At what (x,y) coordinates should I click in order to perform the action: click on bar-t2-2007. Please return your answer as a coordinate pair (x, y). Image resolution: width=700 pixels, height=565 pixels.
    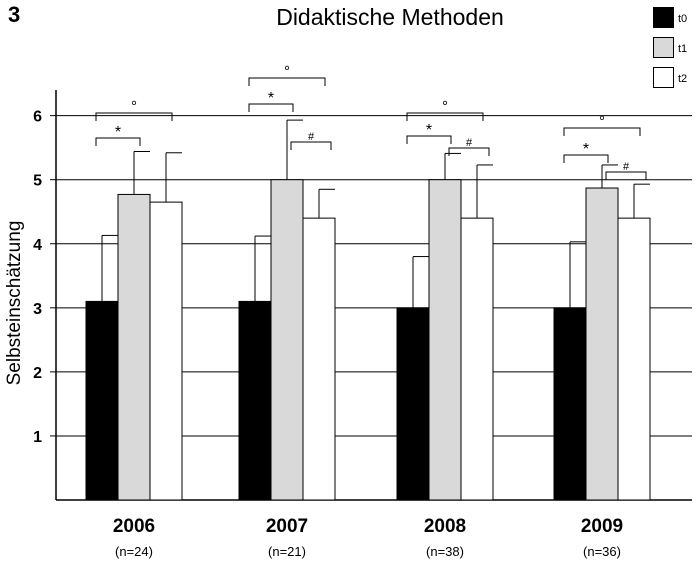
    Looking at the image, I should click on (319, 359).